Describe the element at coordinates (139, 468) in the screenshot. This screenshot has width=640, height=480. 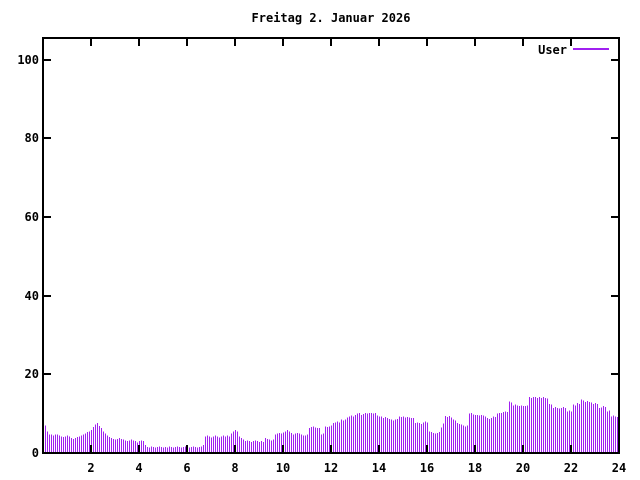
I see `x-tick-label: 4` at that location.